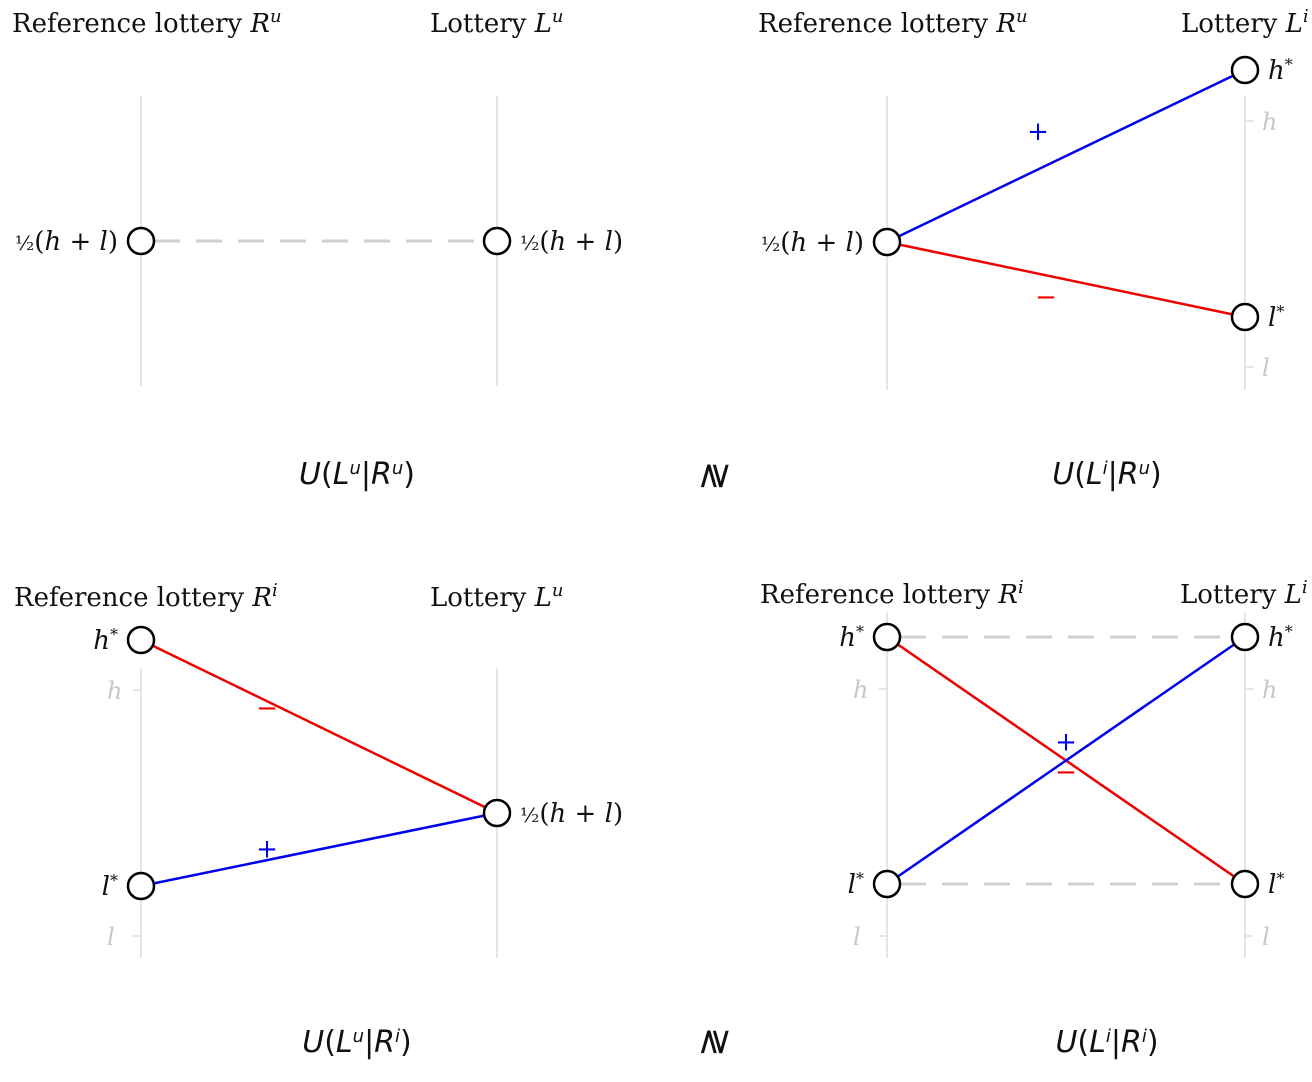 This screenshot has width=1312, height=1082. What do you see at coordinates (1269, 690) in the screenshot?
I see `lot-tick-label-h: h` at bounding box center [1269, 690].